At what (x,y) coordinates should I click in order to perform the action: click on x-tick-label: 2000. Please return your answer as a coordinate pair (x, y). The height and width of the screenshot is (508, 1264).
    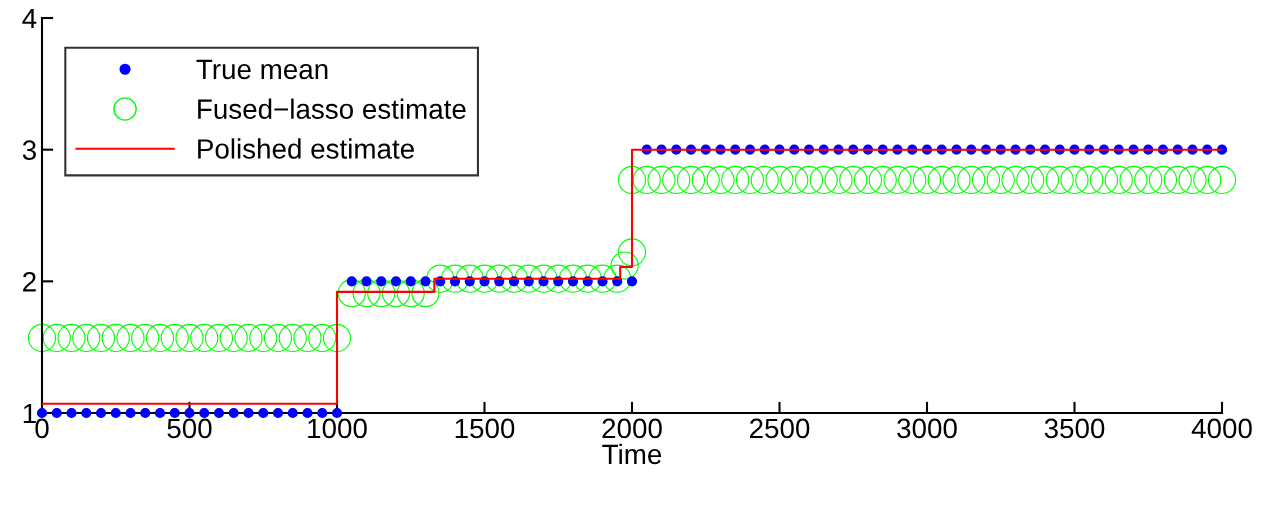
    Looking at the image, I should click on (632, 428).